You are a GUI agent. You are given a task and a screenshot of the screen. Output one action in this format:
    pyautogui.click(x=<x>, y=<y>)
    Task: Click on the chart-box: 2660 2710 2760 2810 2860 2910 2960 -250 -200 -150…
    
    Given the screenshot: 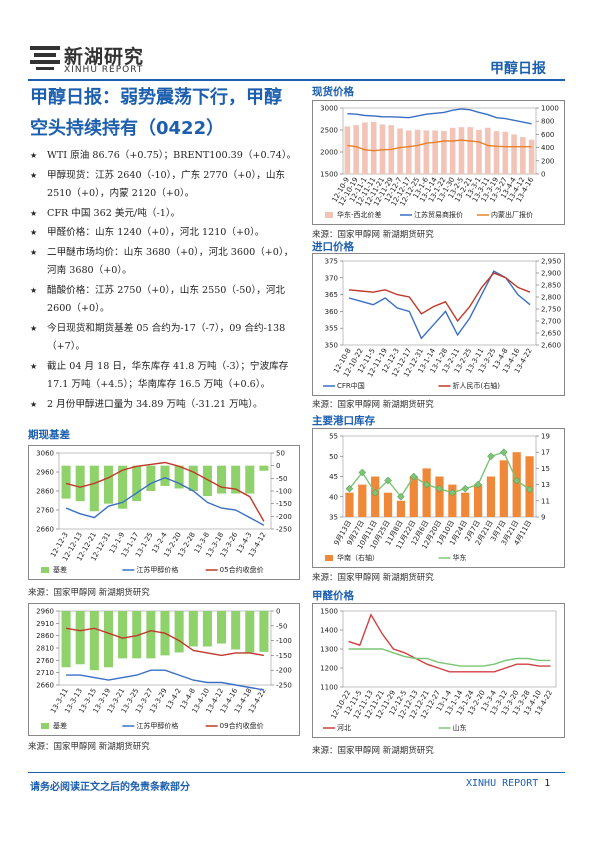 What is the action you would take?
    pyautogui.click(x=164, y=669)
    